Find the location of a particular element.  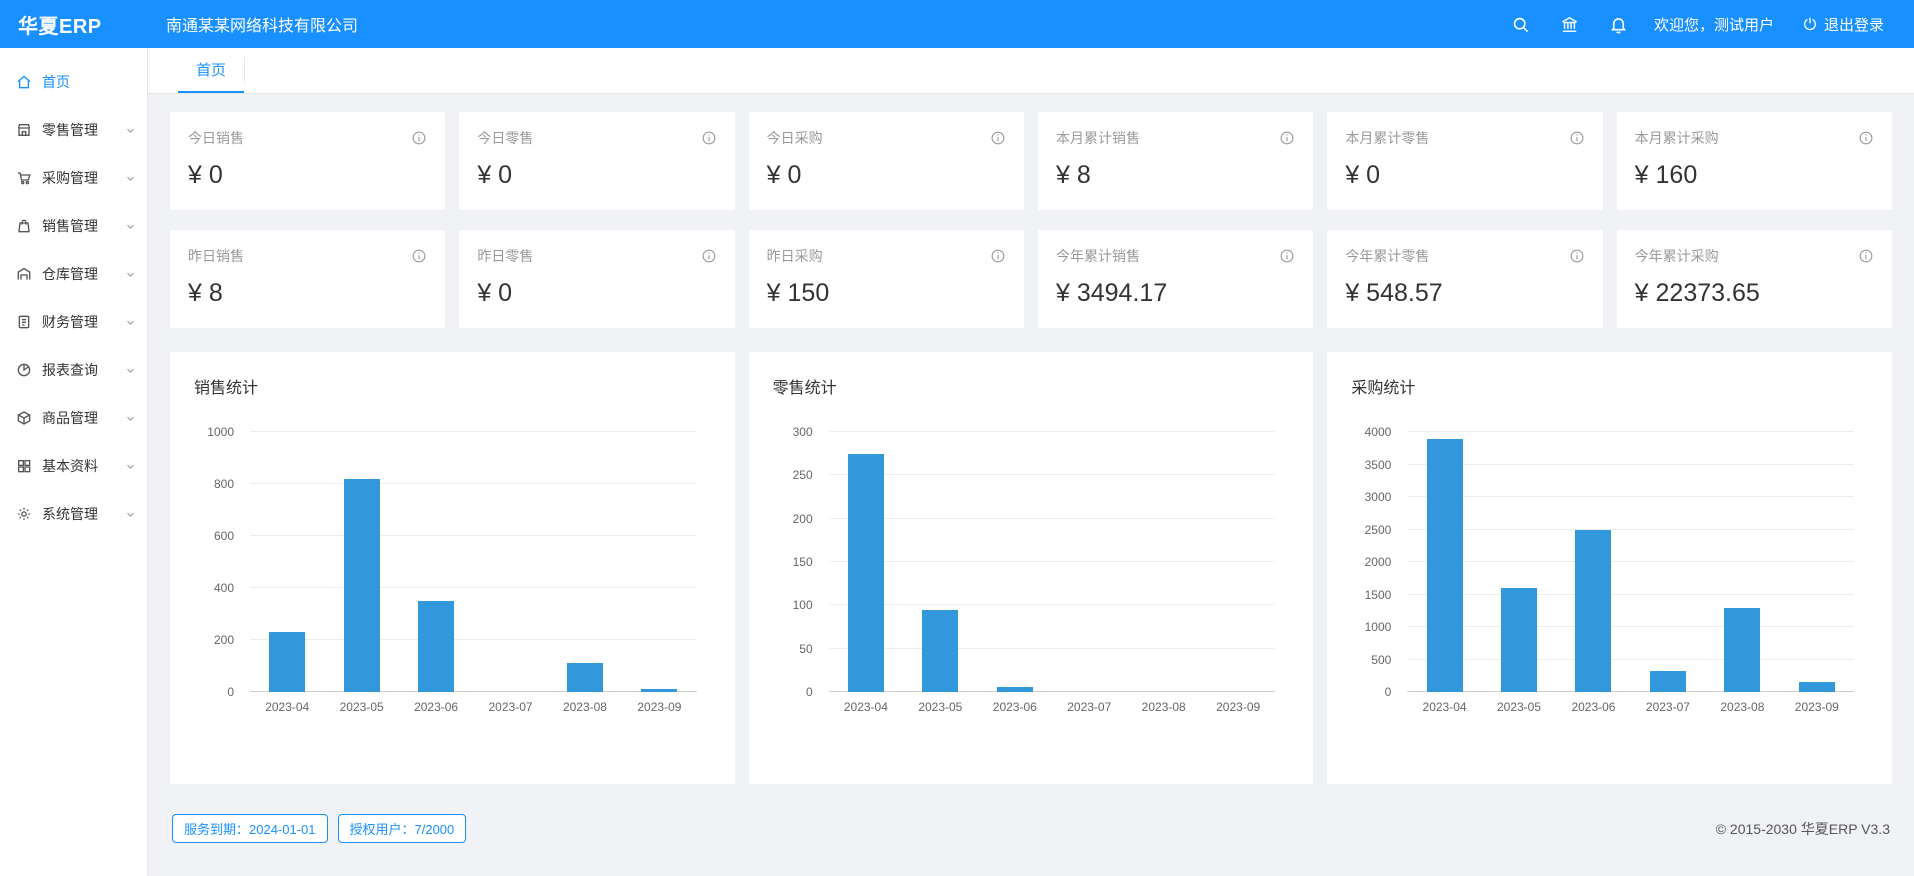

y-tick-label: 1500 is located at coordinates (1378, 594).